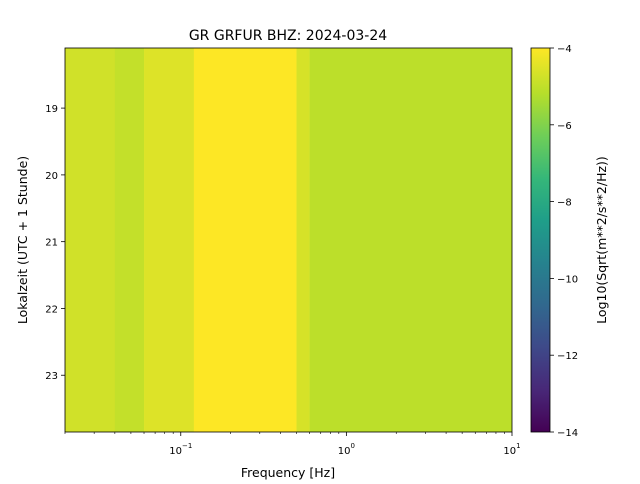 Image resolution: width=640 pixels, height=484 pixels. What do you see at coordinates (51, 176) in the screenshot?
I see `y-tick-label: 20` at bounding box center [51, 176].